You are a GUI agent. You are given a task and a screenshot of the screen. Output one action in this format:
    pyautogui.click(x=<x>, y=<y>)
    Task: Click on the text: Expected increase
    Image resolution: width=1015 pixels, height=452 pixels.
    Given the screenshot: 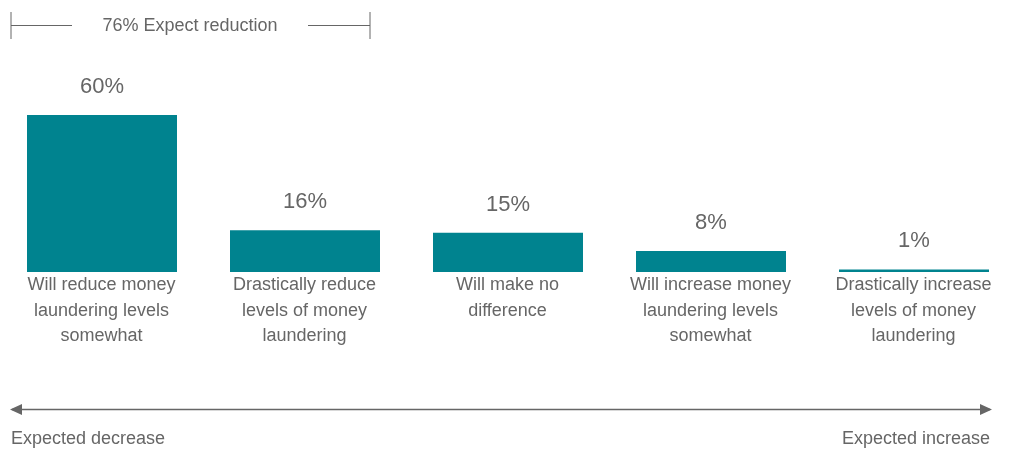 What is the action you would take?
    pyautogui.click(x=915, y=438)
    